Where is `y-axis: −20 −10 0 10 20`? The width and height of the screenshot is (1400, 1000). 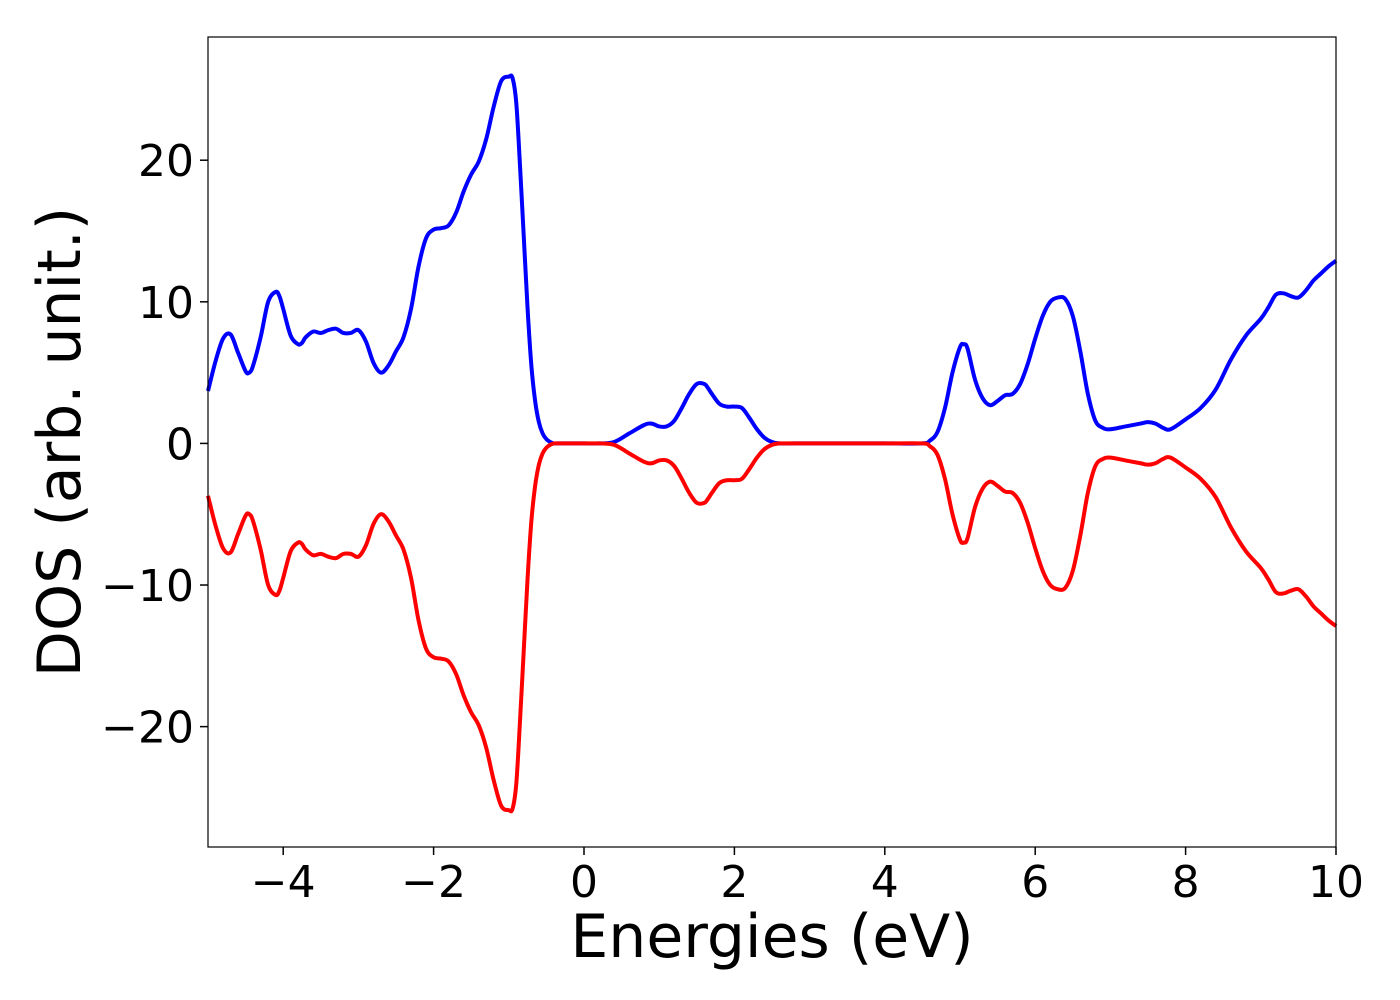
y-axis: −20 −10 0 10 20 is located at coordinates (154, 445).